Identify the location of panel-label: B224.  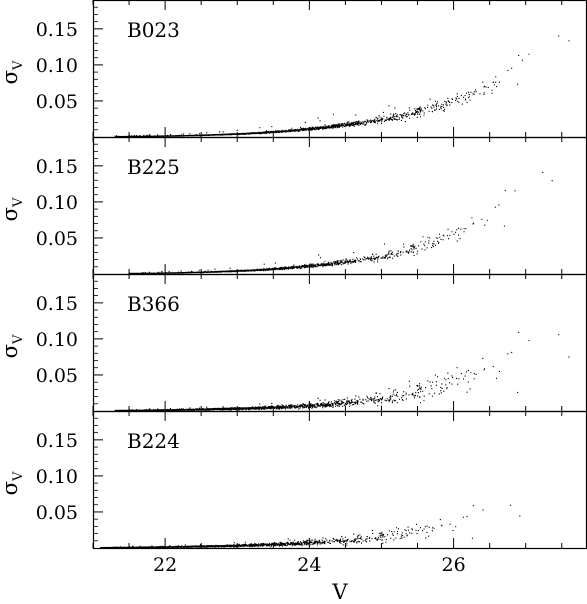
(153, 441).